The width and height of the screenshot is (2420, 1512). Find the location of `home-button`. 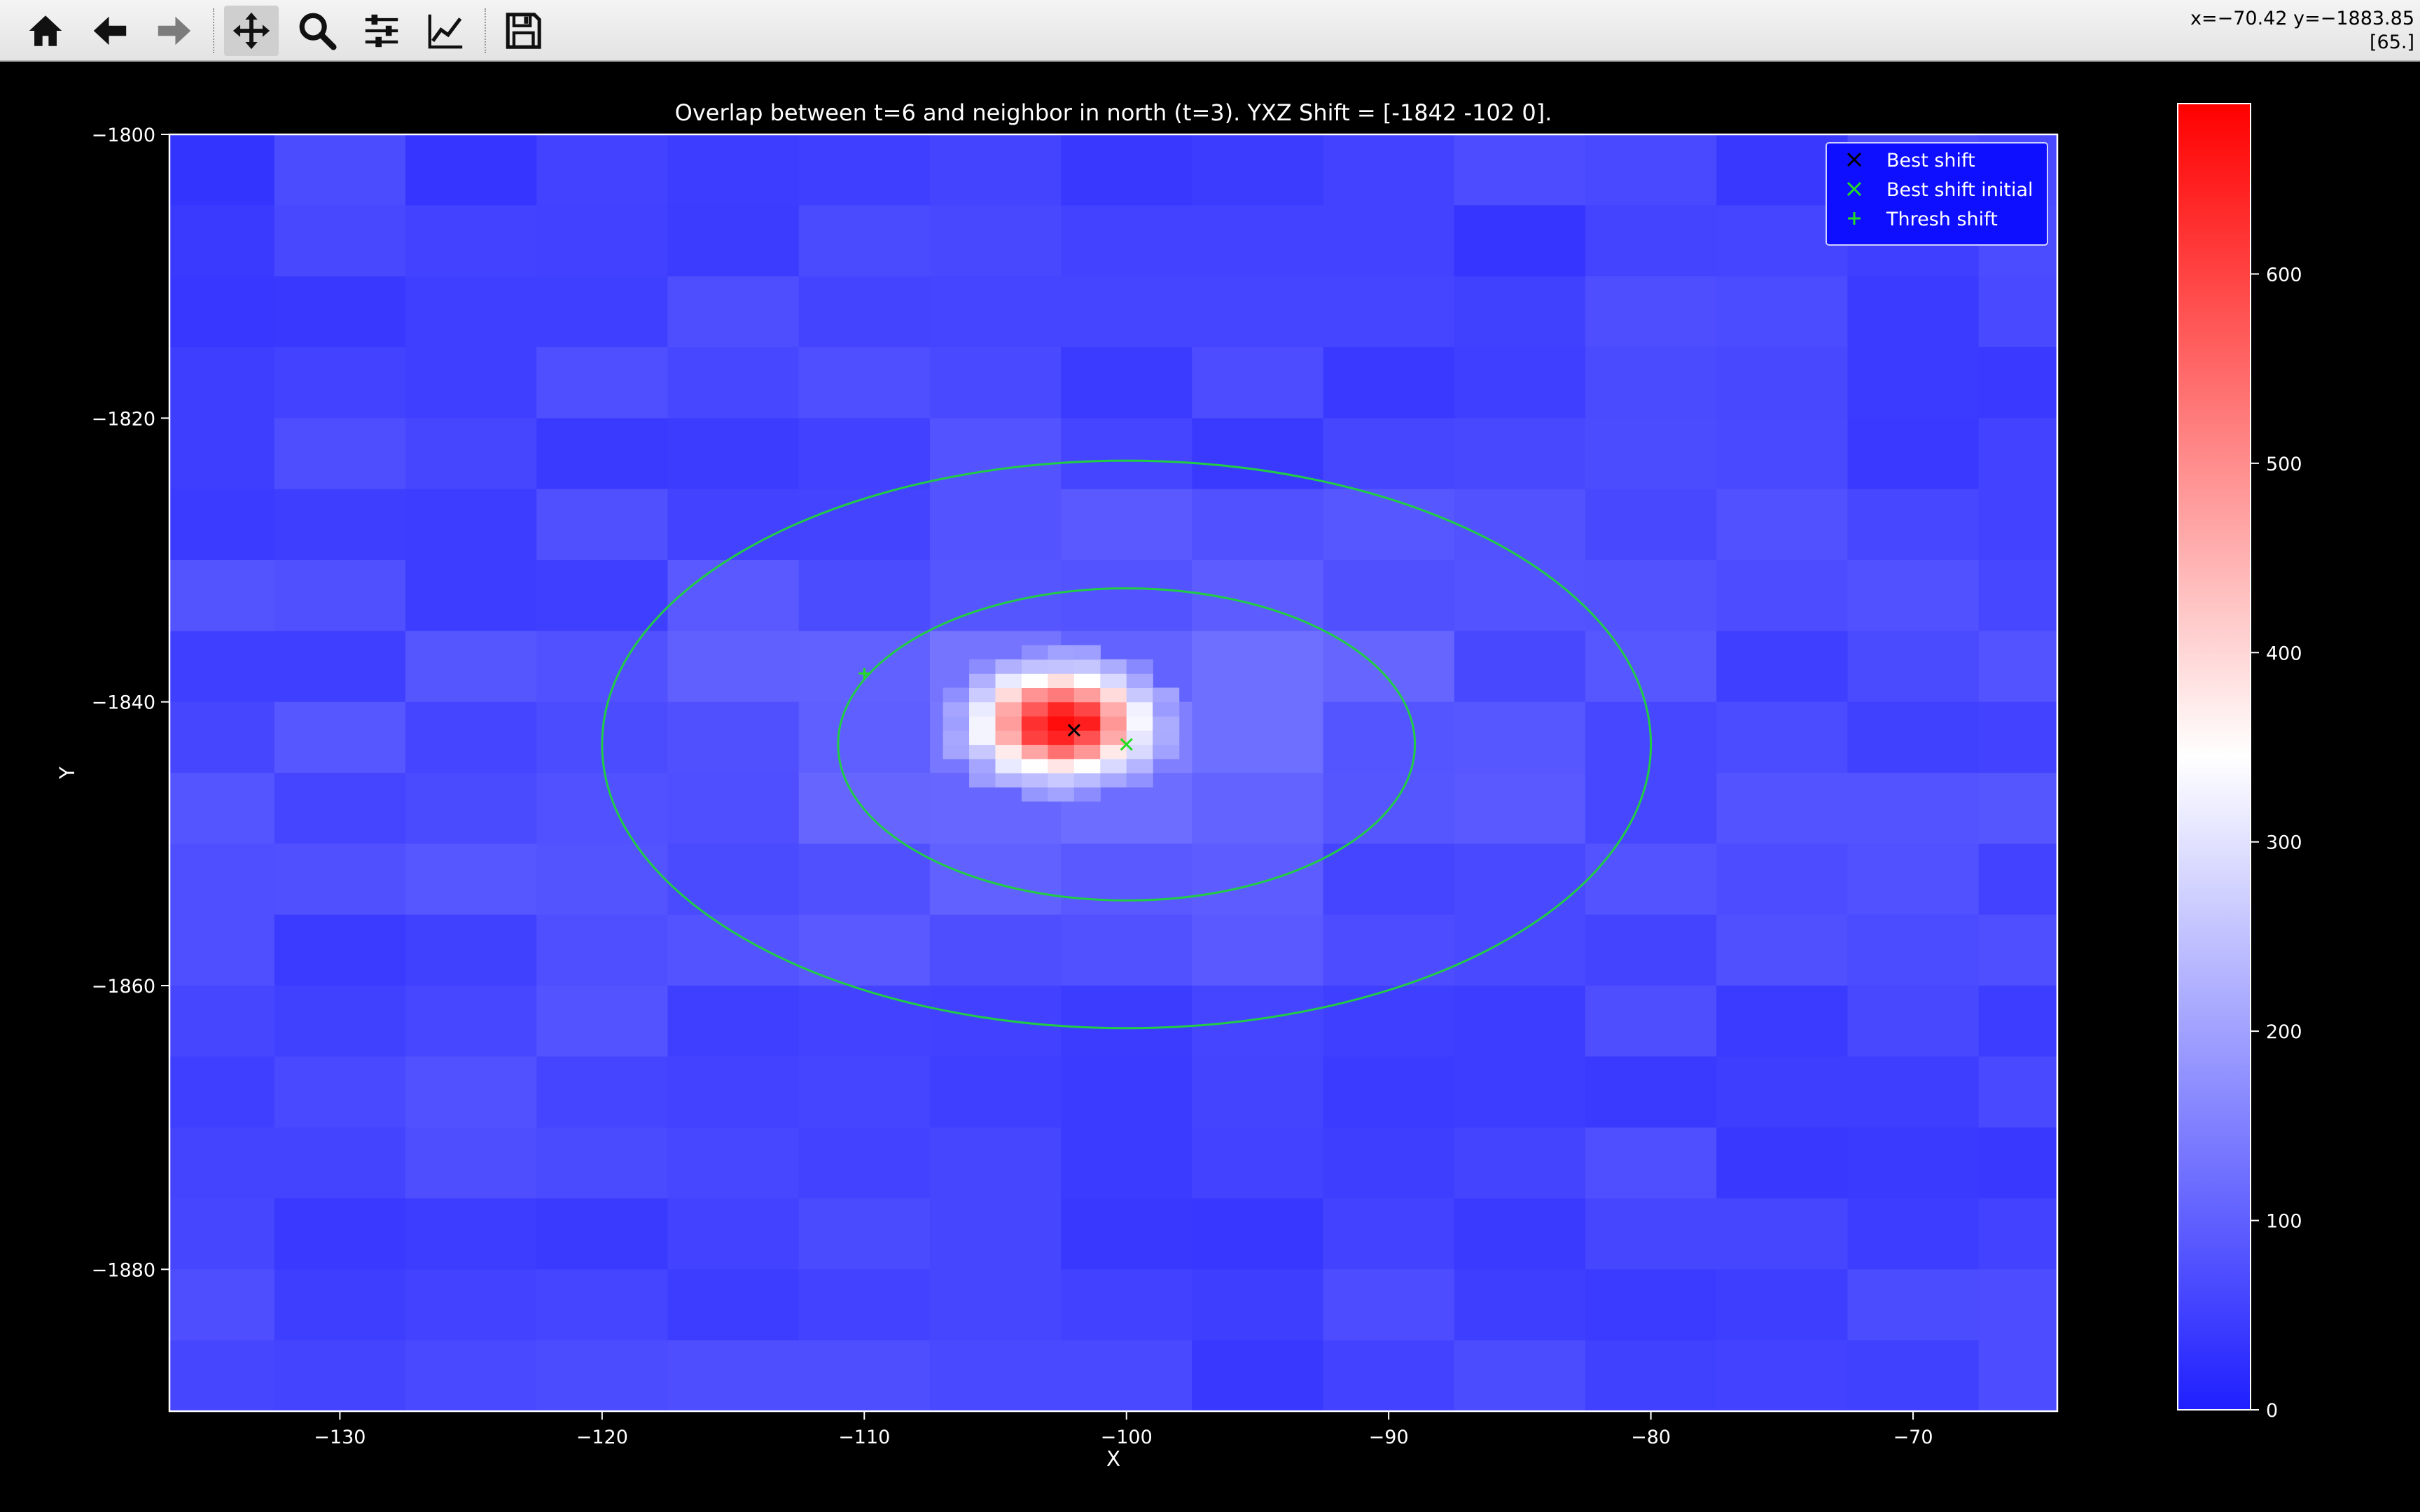

home-button is located at coordinates (45, 31).